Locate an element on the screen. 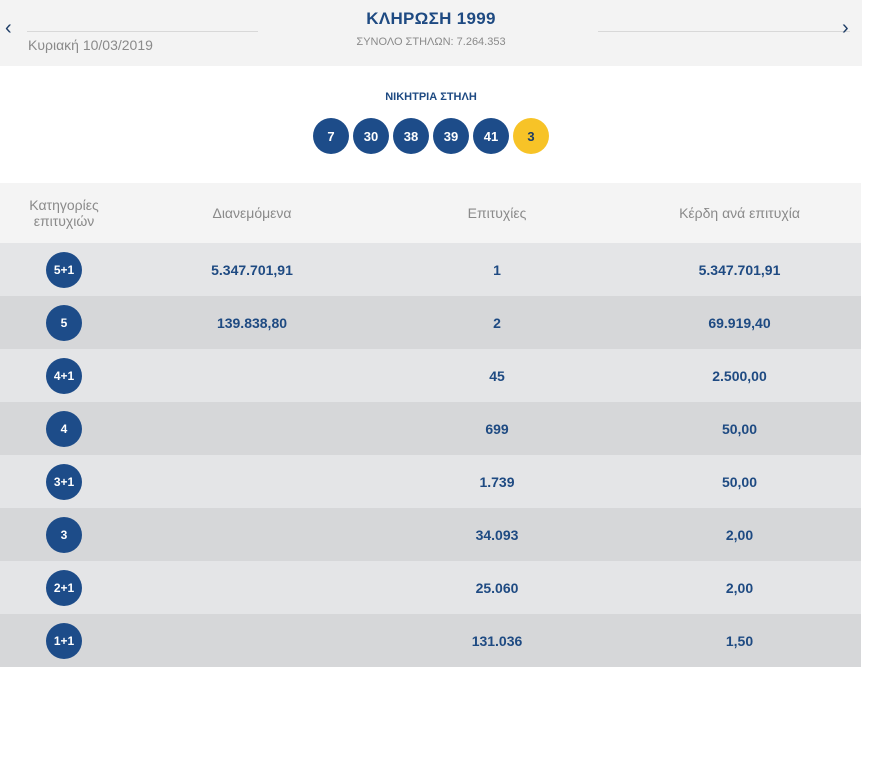  prize-cell: 2.500,00 is located at coordinates (739, 375).